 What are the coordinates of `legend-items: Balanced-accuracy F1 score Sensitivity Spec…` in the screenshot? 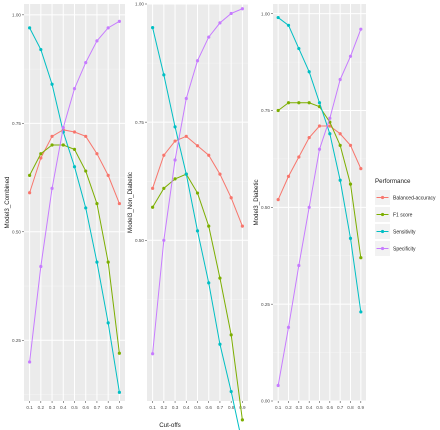 It's located at (405, 223).